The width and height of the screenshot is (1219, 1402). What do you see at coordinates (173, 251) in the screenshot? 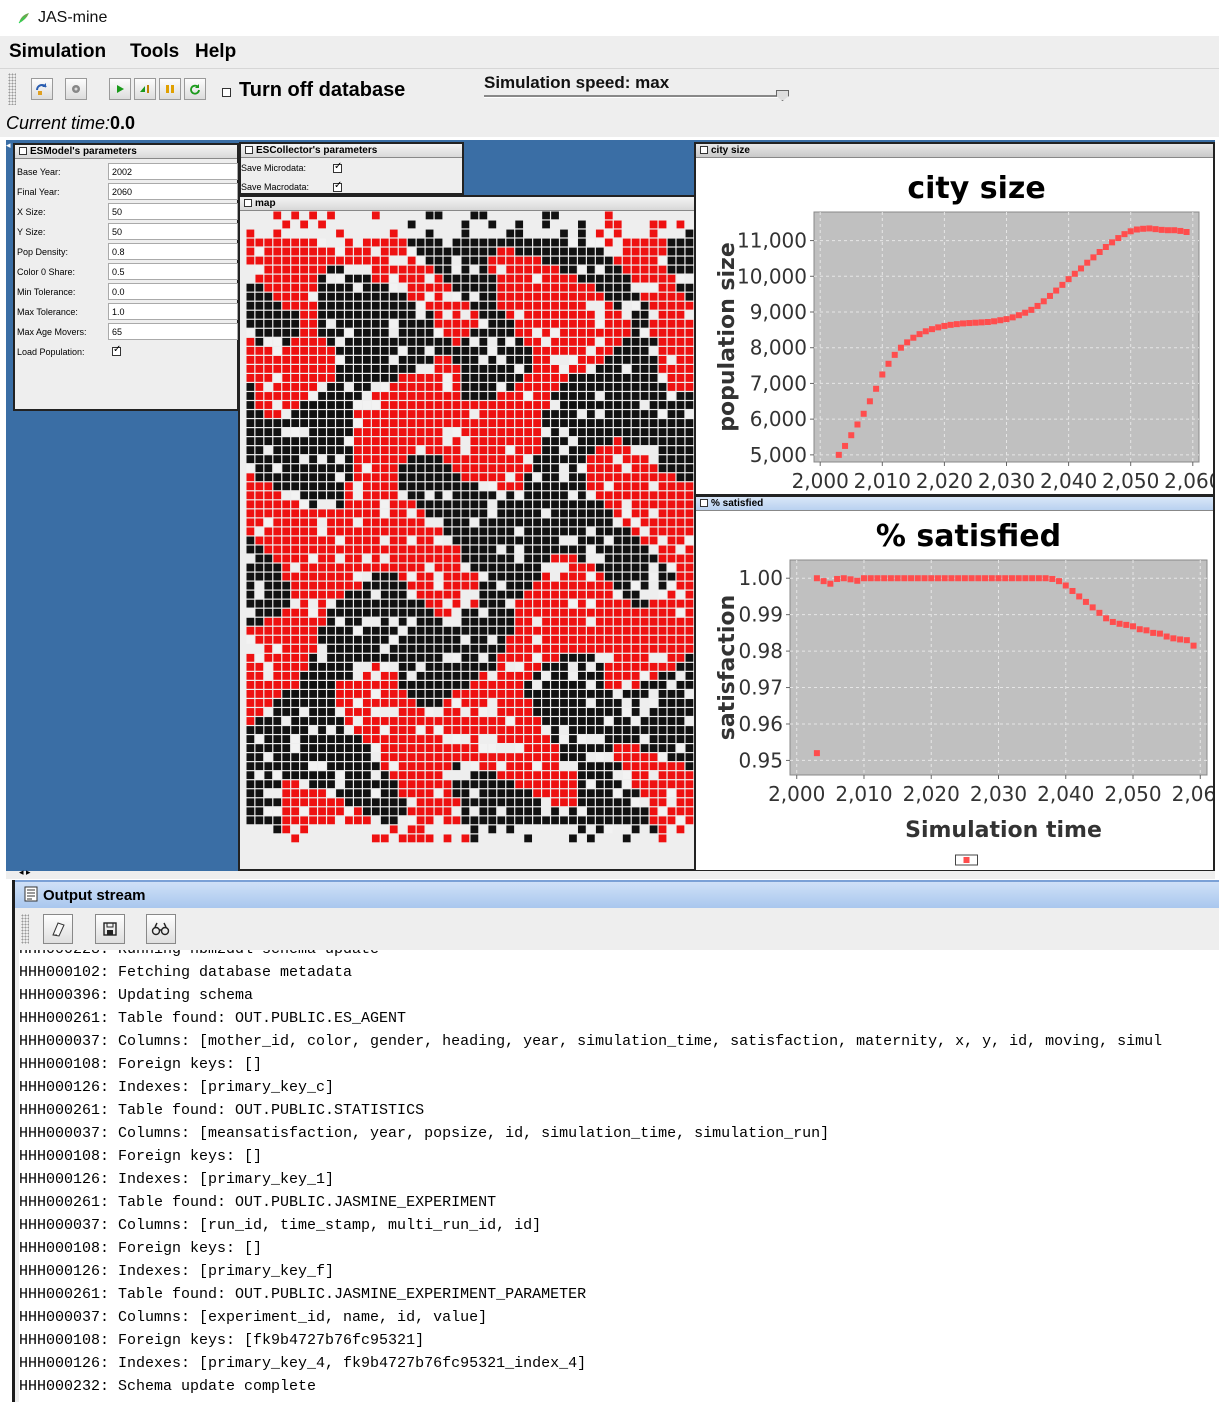
I see `parameter-value-field: 0.8` at bounding box center [173, 251].